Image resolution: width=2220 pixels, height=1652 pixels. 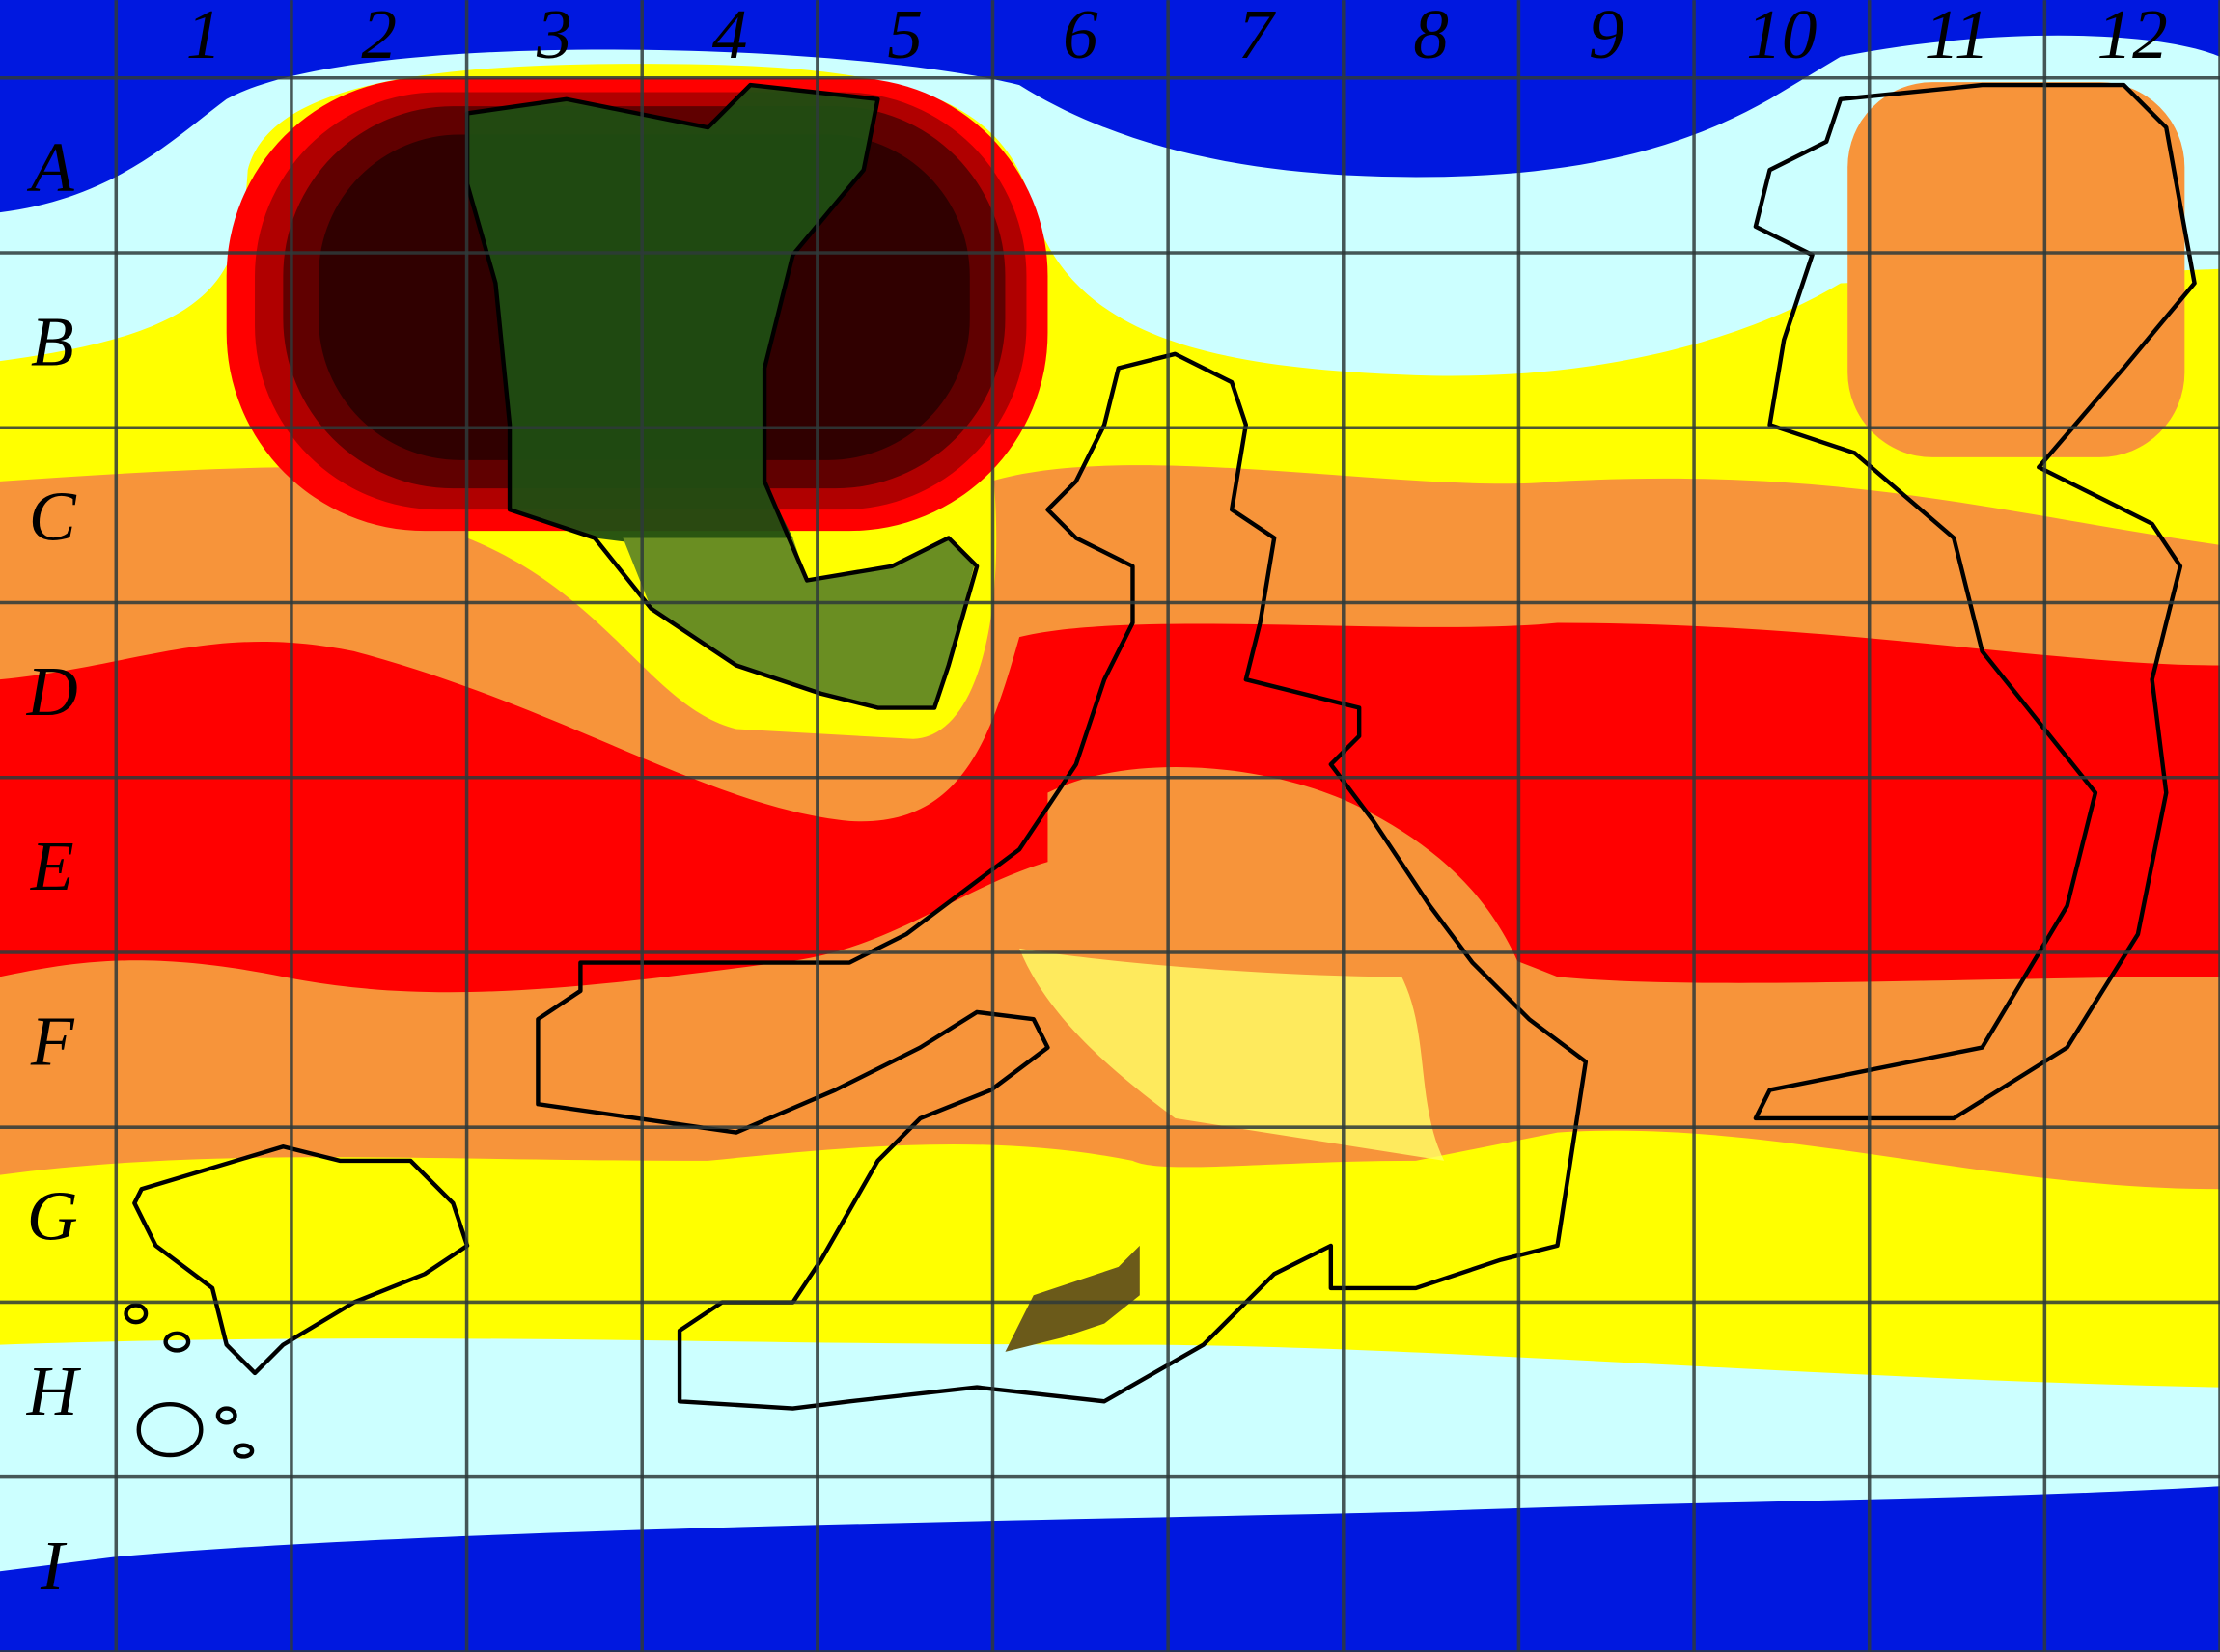 I want to click on temperate-valley, so click(x=1232, y=1054).